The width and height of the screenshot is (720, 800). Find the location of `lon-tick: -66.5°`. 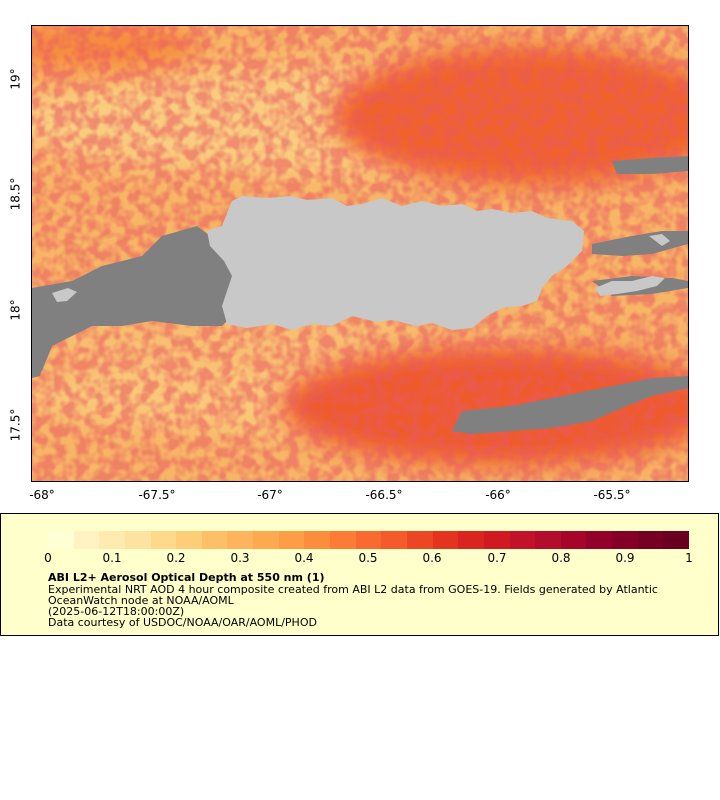

lon-tick: -66.5° is located at coordinates (384, 495).